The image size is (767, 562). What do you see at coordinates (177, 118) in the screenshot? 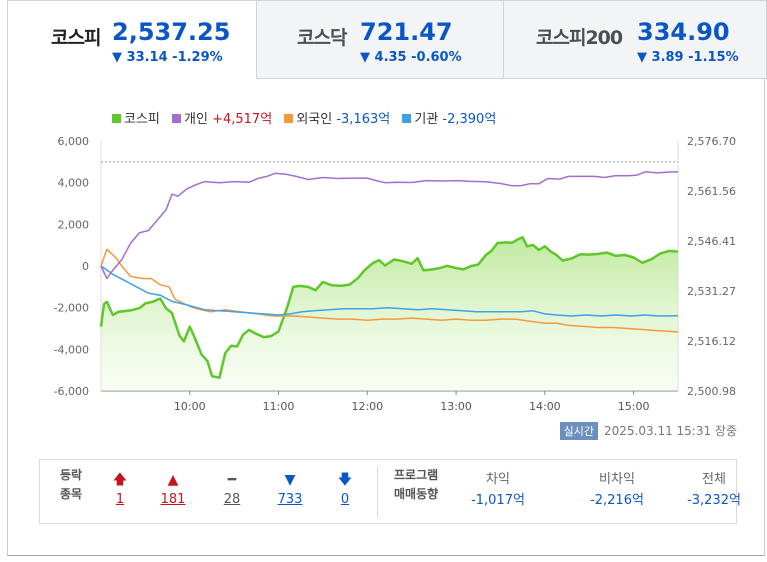
I see `legend-individual-swatch` at bounding box center [177, 118].